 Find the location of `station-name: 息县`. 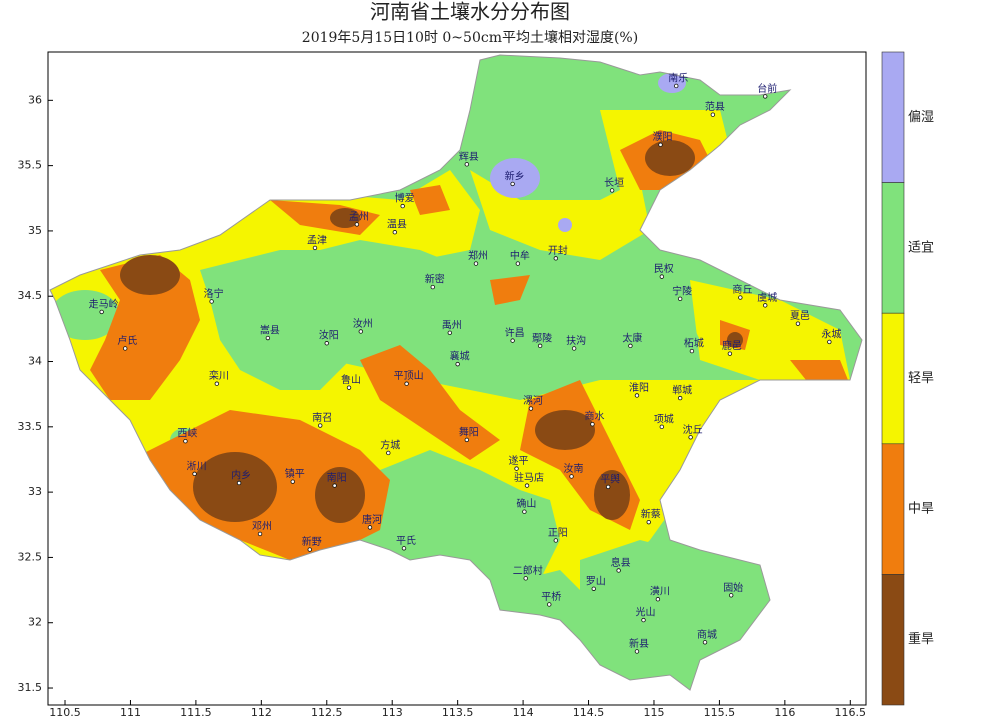

station-name: 息县 is located at coordinates (621, 562).